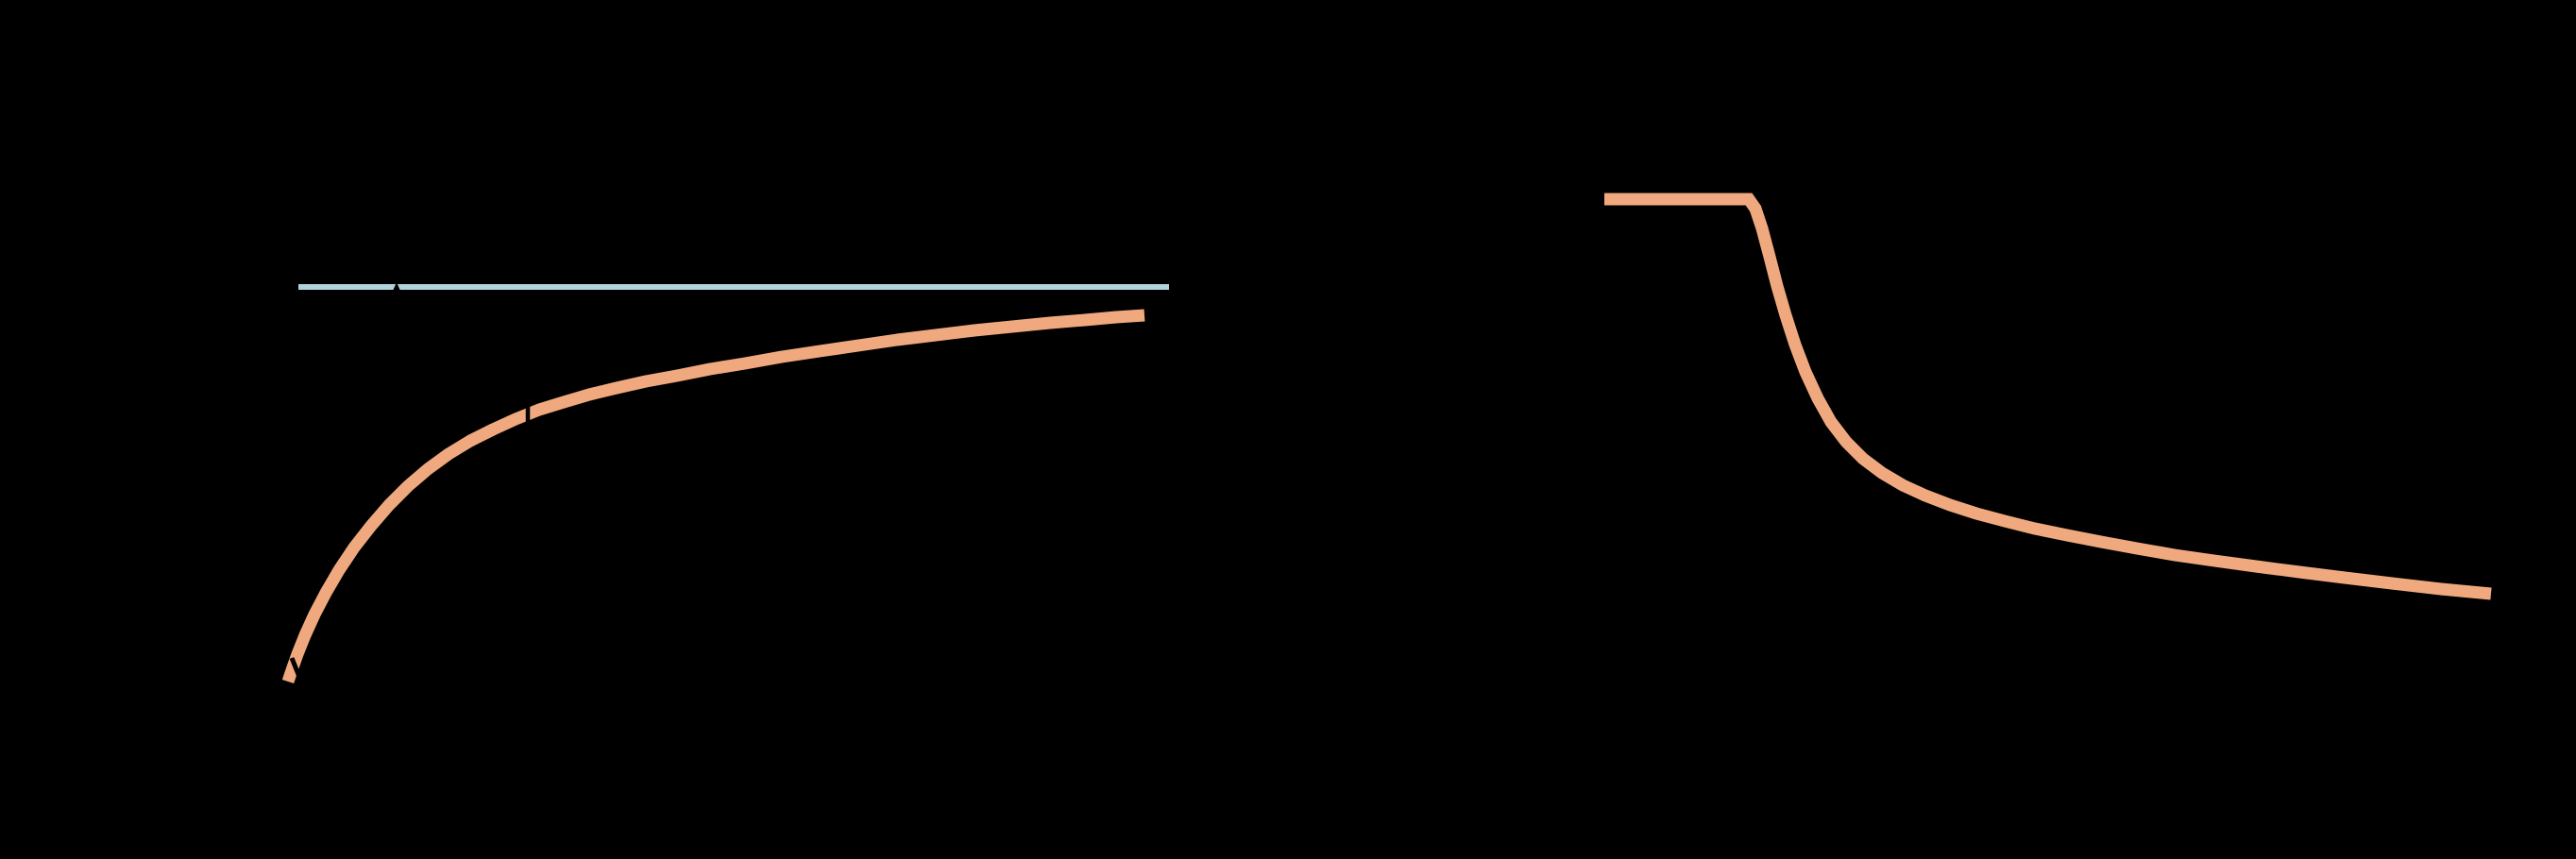 This screenshot has width=2576, height=859. What do you see at coordinates (396, 286) in the screenshot?
I see `arrowhead-icon` at bounding box center [396, 286].